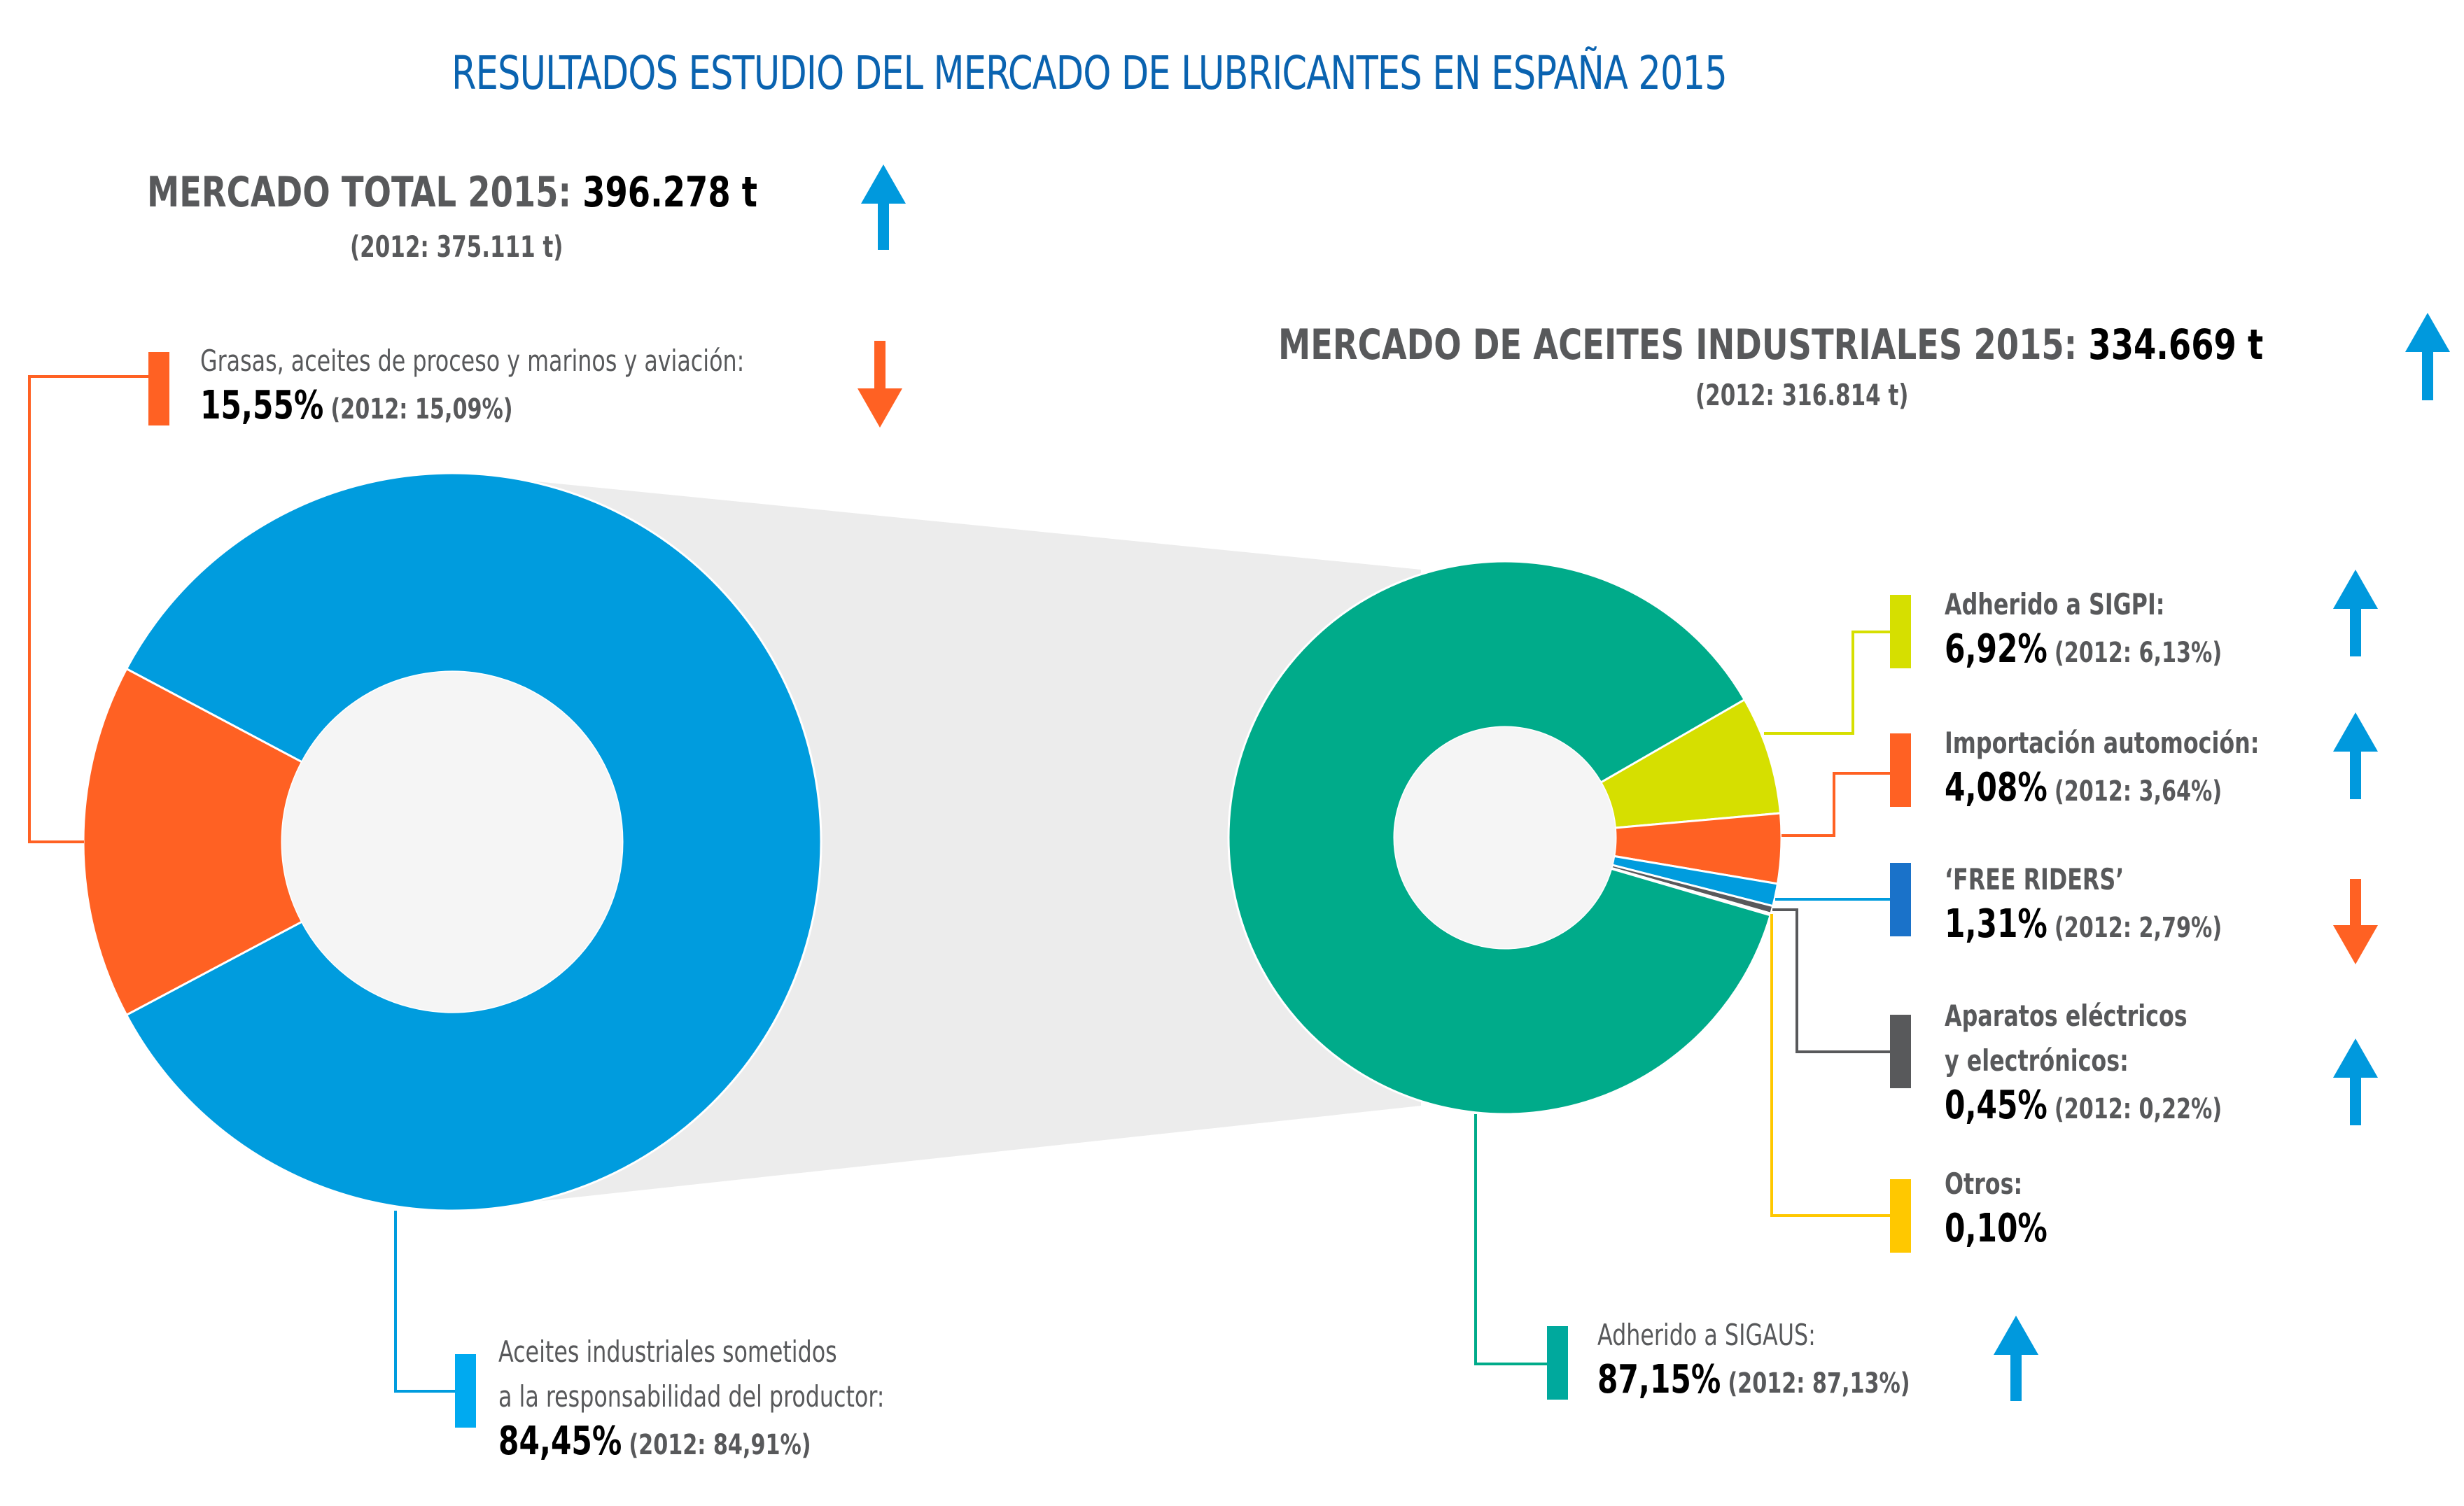 The height and width of the screenshot is (1506, 2464). What do you see at coordinates (424, 1302) in the screenshot?
I see `connector-aceites-industriales` at bounding box center [424, 1302].